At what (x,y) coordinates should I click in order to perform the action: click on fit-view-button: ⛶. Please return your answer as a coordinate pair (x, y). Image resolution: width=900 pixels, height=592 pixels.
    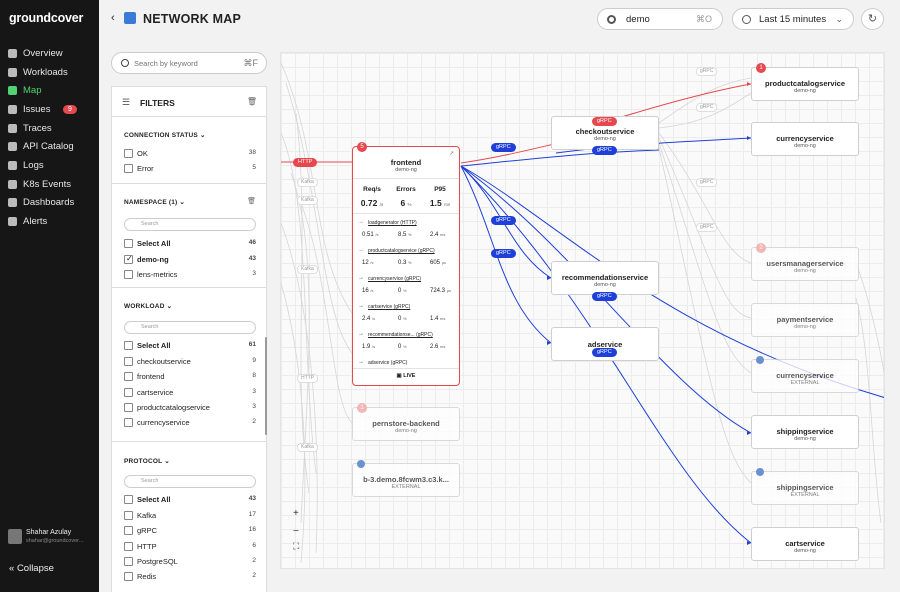
    Looking at the image, I should click on (296, 546).